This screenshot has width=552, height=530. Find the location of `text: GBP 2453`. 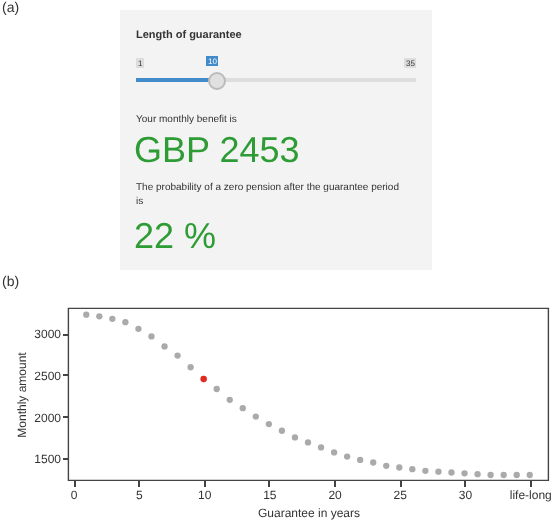

text: GBP 2453 is located at coordinates (217, 151).